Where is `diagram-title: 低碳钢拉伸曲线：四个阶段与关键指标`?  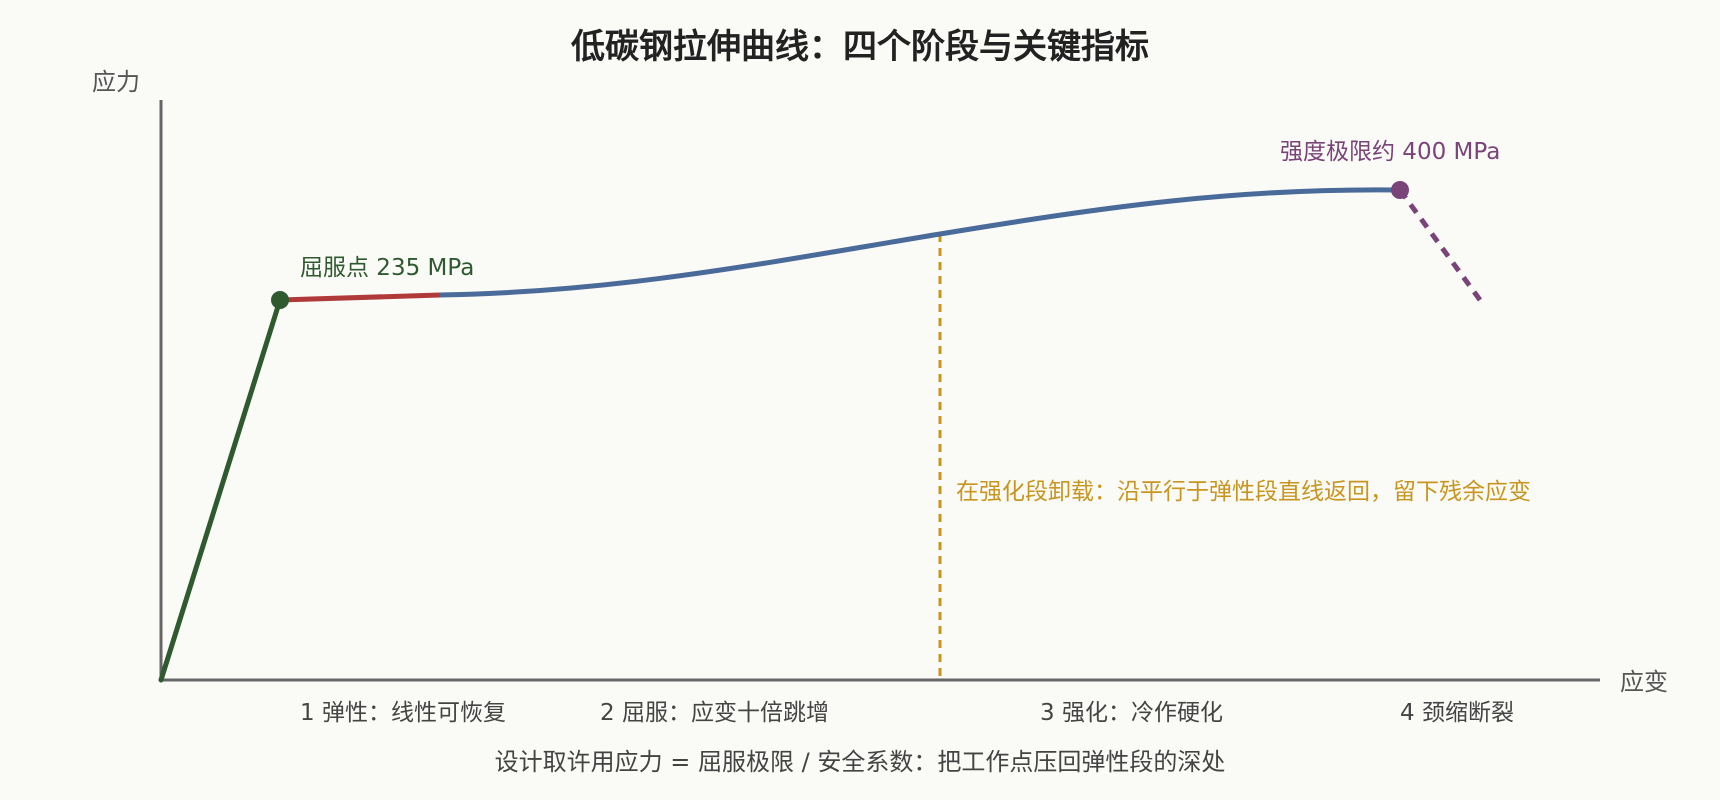 diagram-title: 低碳钢拉伸曲线：四个阶段与关键指标 is located at coordinates (860, 47).